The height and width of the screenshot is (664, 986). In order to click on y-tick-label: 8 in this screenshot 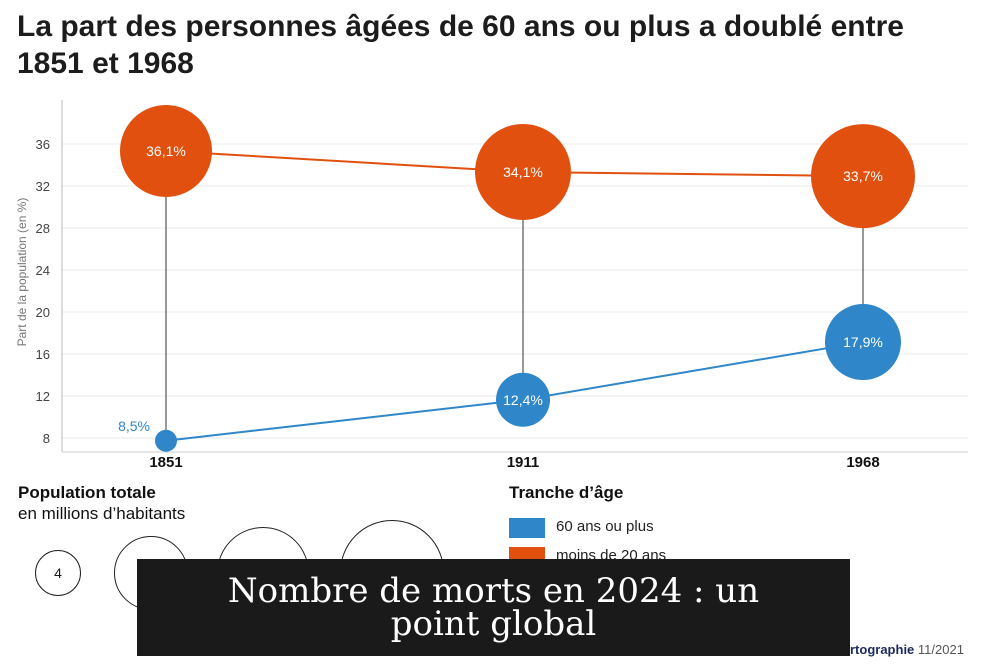, I will do `click(46, 438)`.